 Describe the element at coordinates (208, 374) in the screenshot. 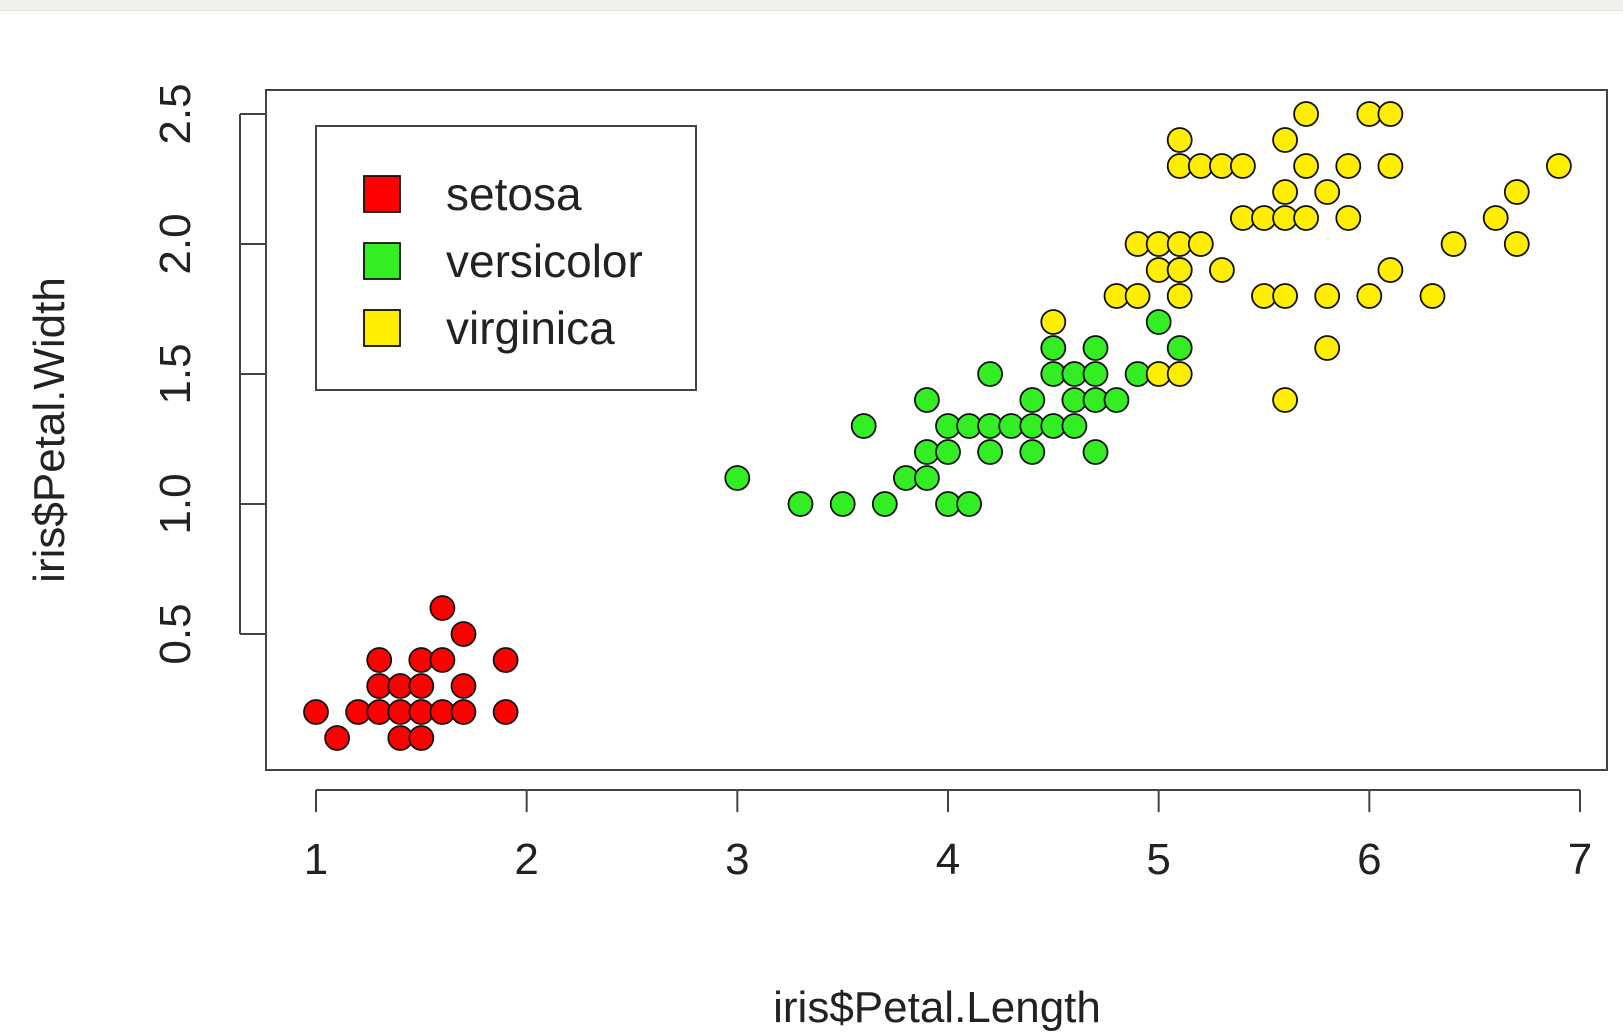

I see `y-axis: 0.5 1.0 1.5 2.0 2.5` at that location.